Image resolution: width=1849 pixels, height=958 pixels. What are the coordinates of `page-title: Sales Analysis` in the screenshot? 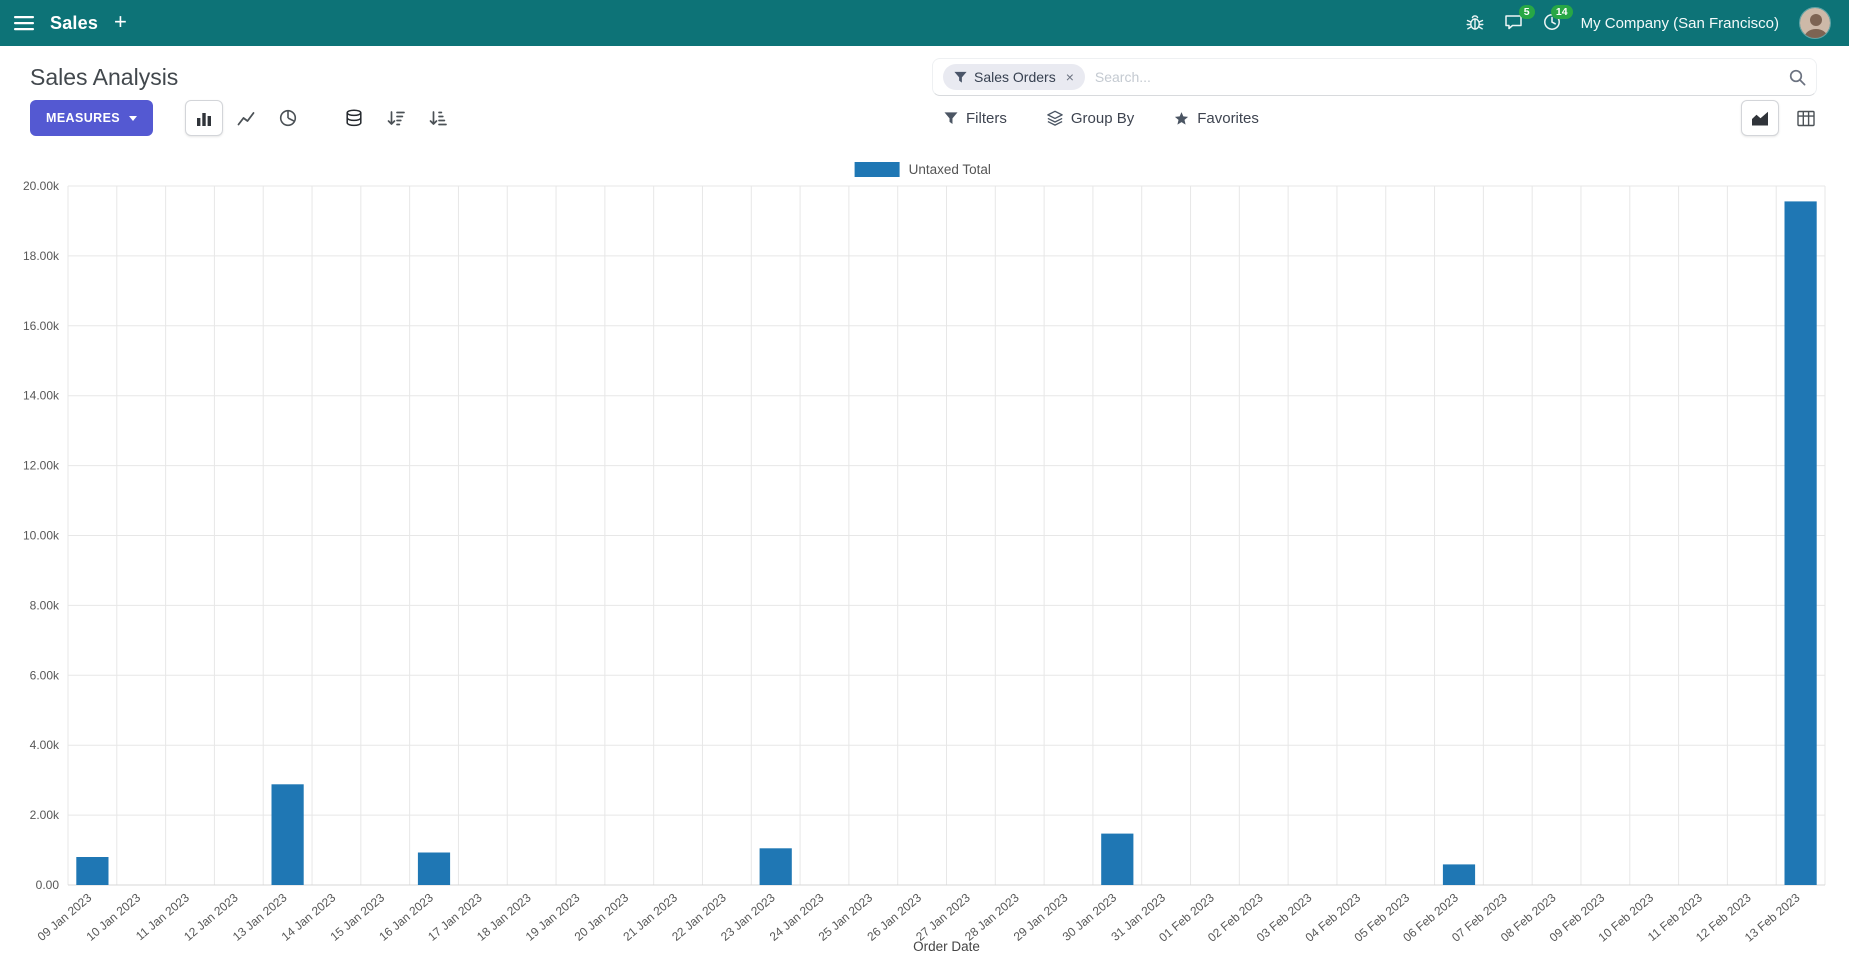 It's located at (104, 76).